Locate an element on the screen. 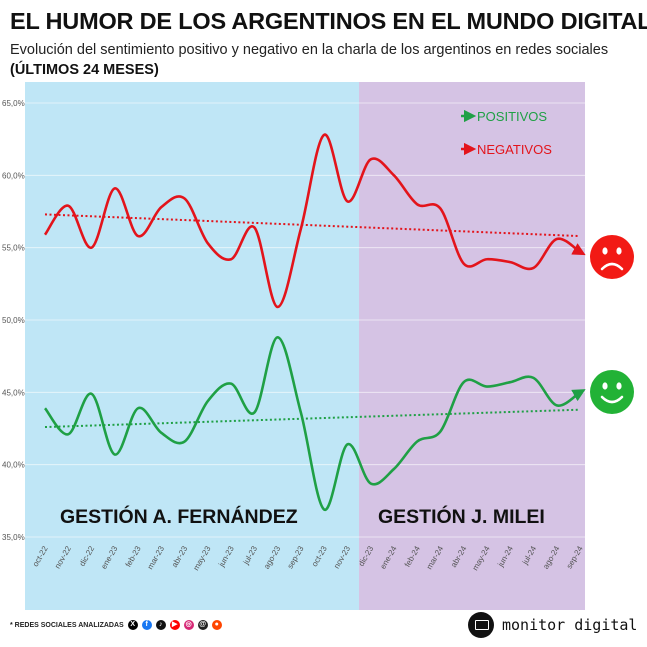 This screenshot has height=647, width=647. legend-negative-label: NEGATIVOS is located at coordinates (514, 149).